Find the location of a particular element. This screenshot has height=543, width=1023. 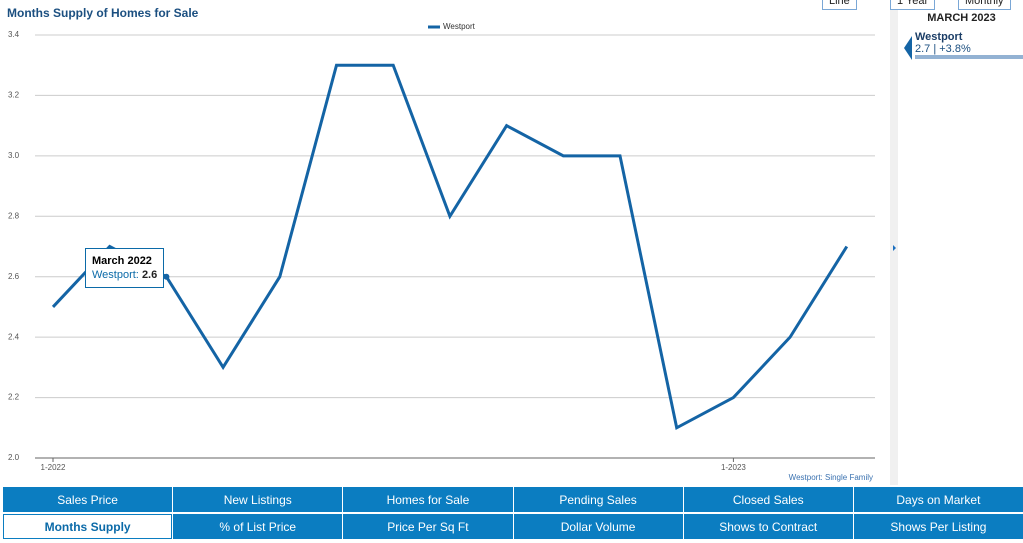

tab: Sales Price is located at coordinates (88, 499).